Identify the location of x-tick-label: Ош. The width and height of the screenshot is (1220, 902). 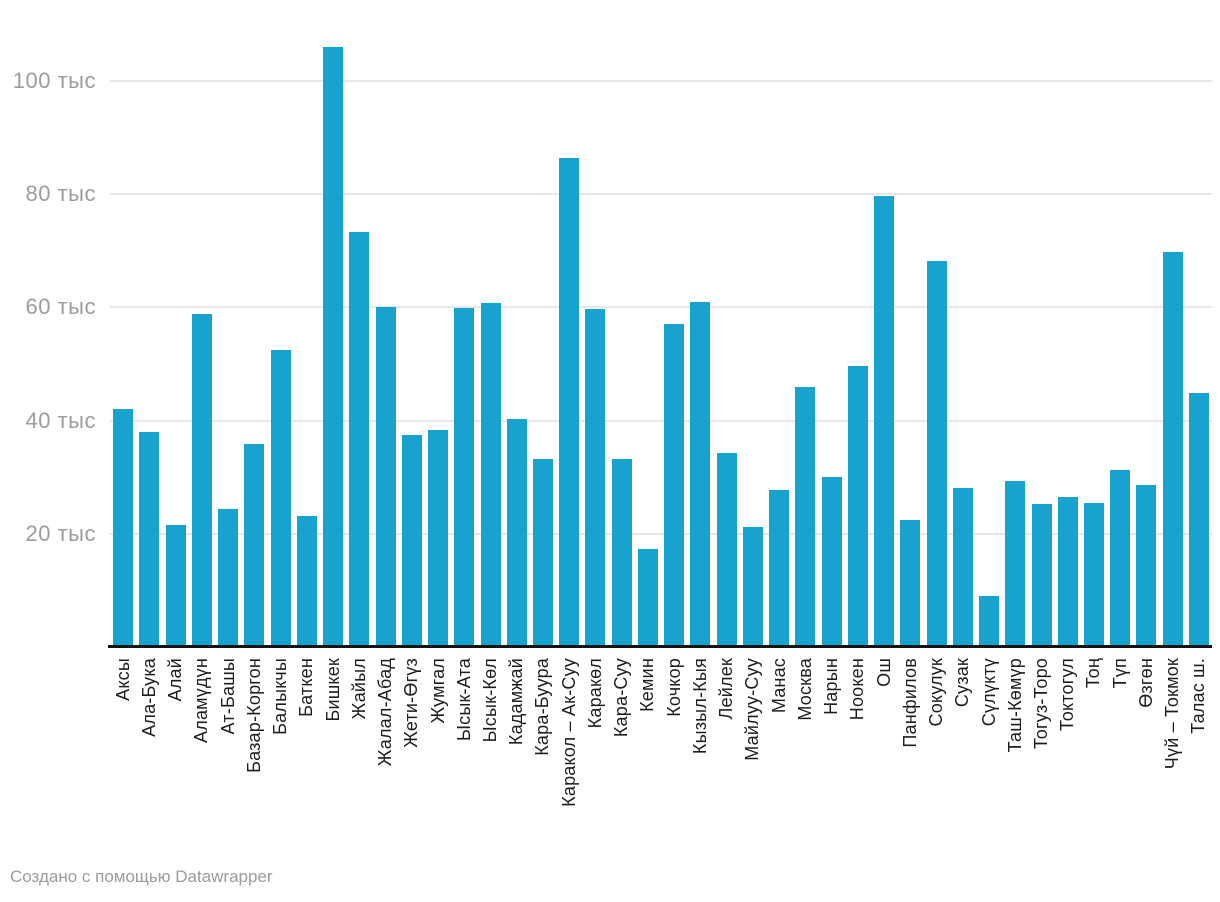
(883, 672).